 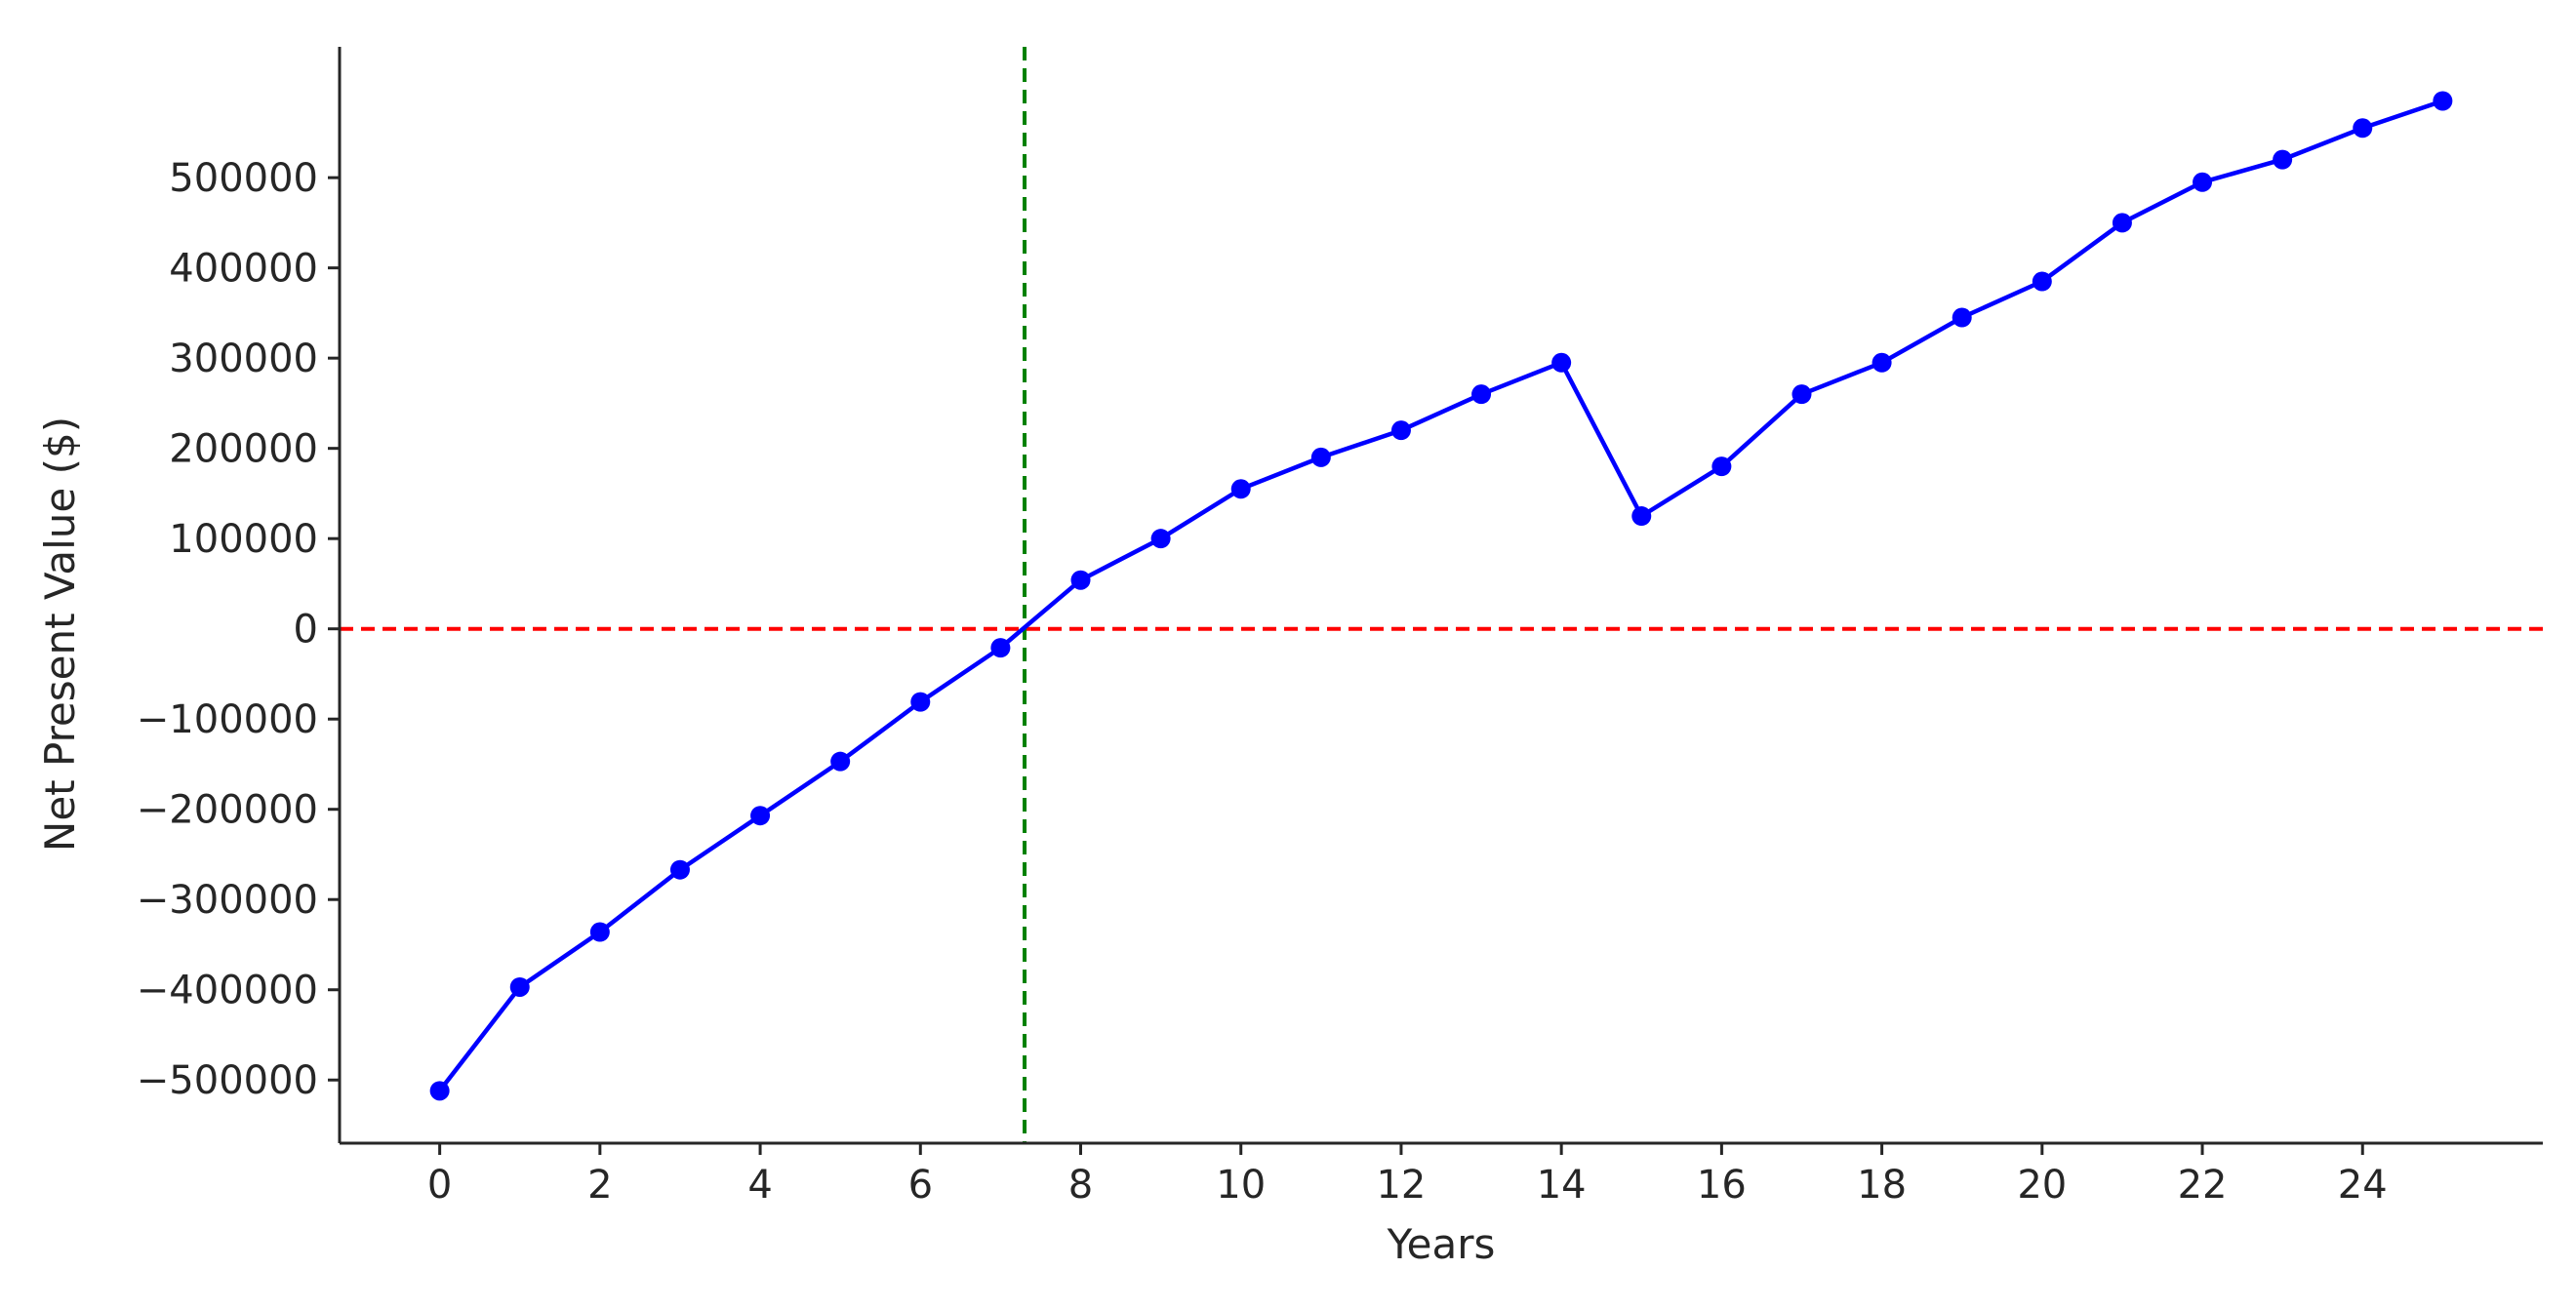 What do you see at coordinates (1722, 1185) in the screenshot?
I see `x-tick-label: 16` at bounding box center [1722, 1185].